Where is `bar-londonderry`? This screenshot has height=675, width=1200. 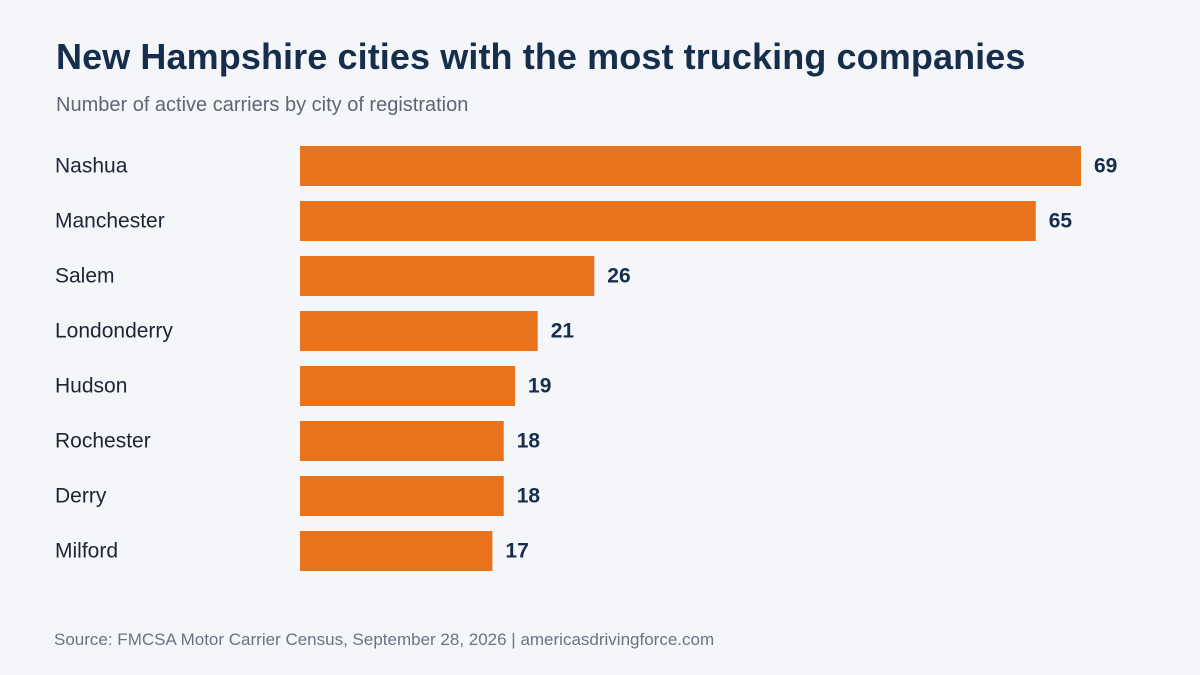
bar-londonderry is located at coordinates (419, 331).